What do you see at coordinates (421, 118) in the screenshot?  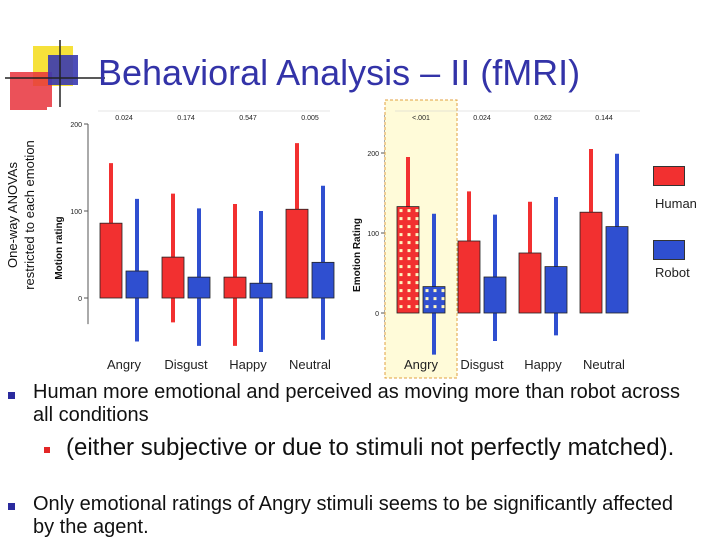 I see `p-value-label: <.001` at bounding box center [421, 118].